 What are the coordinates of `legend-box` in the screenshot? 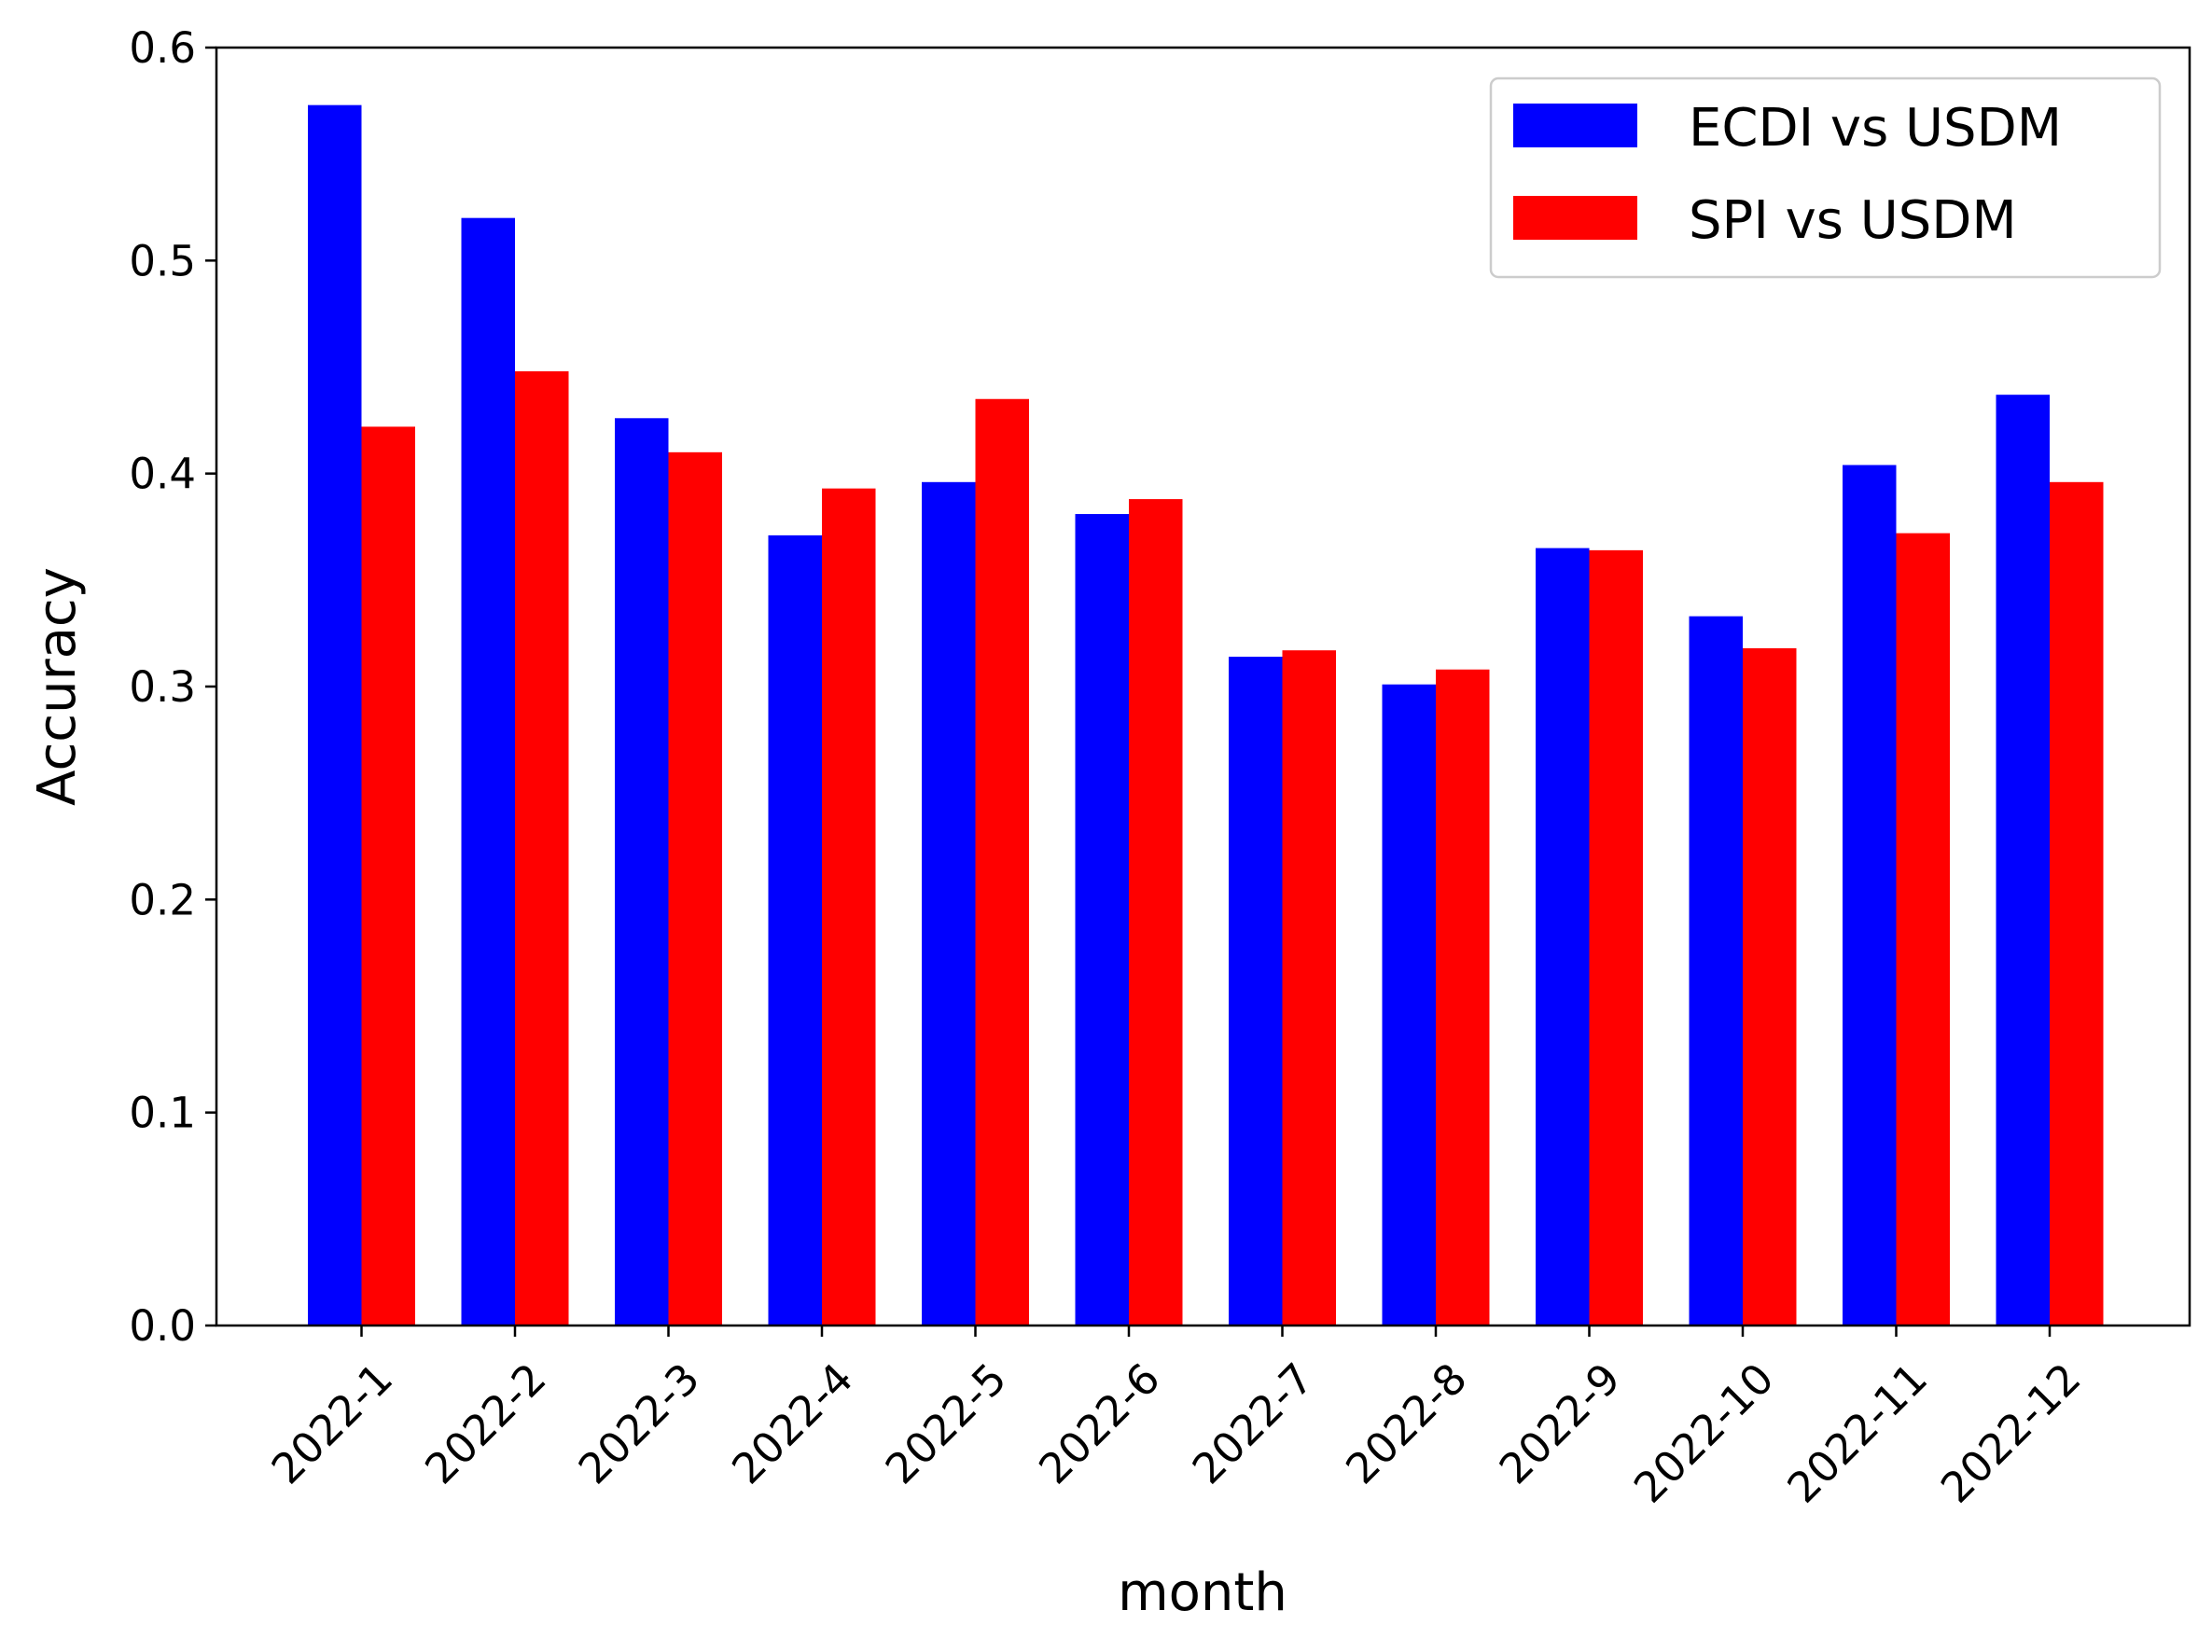 It's located at (1826, 178).